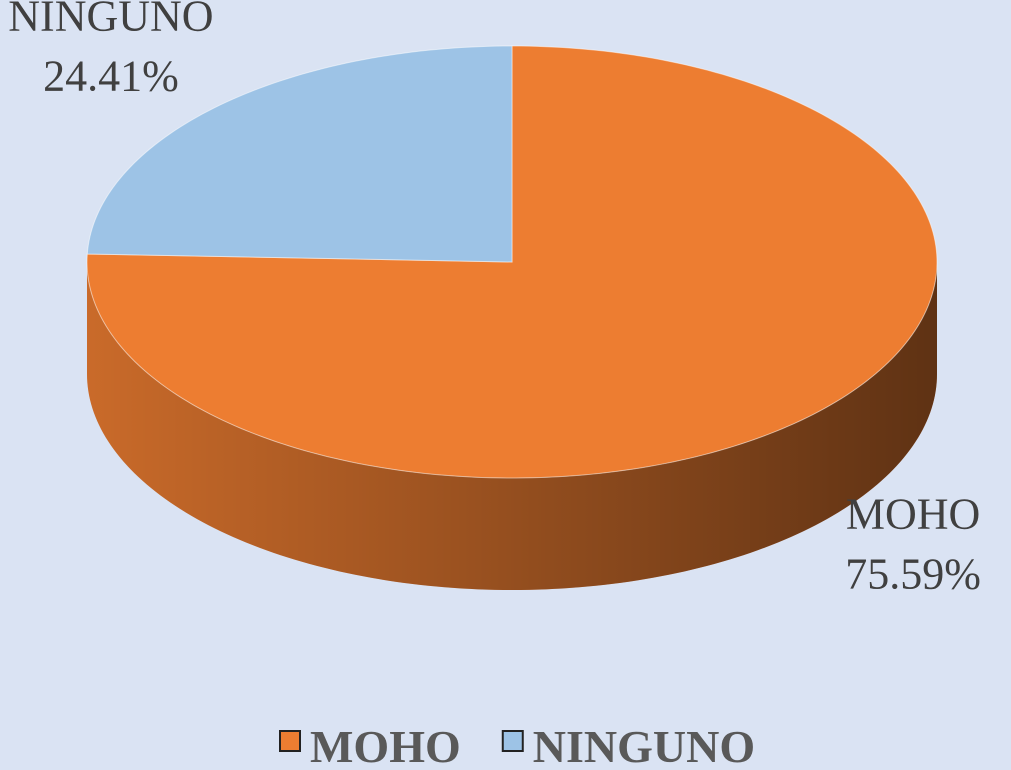  What do you see at coordinates (110, 20) in the screenshot?
I see `data-label-name: NINGUNO` at bounding box center [110, 20].